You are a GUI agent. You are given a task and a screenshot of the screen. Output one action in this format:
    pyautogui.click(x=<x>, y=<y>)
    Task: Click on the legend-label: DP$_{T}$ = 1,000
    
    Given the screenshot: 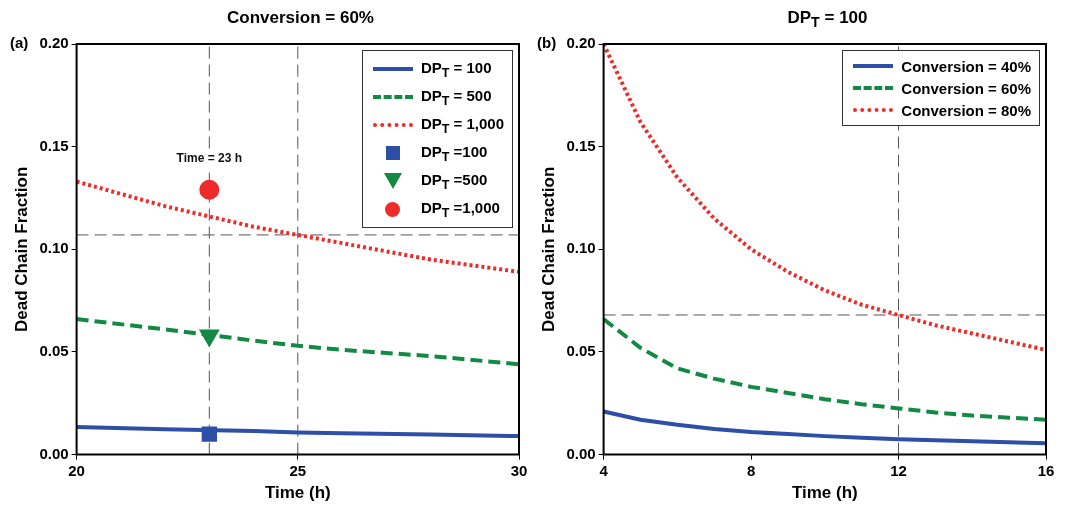 What is the action you would take?
    pyautogui.click(x=462, y=125)
    